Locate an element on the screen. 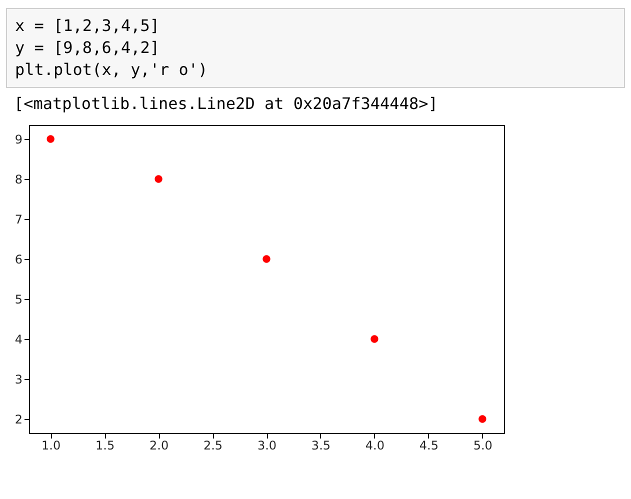 The height and width of the screenshot is (499, 631). y-tick-label: 4 is located at coordinates (18, 339).